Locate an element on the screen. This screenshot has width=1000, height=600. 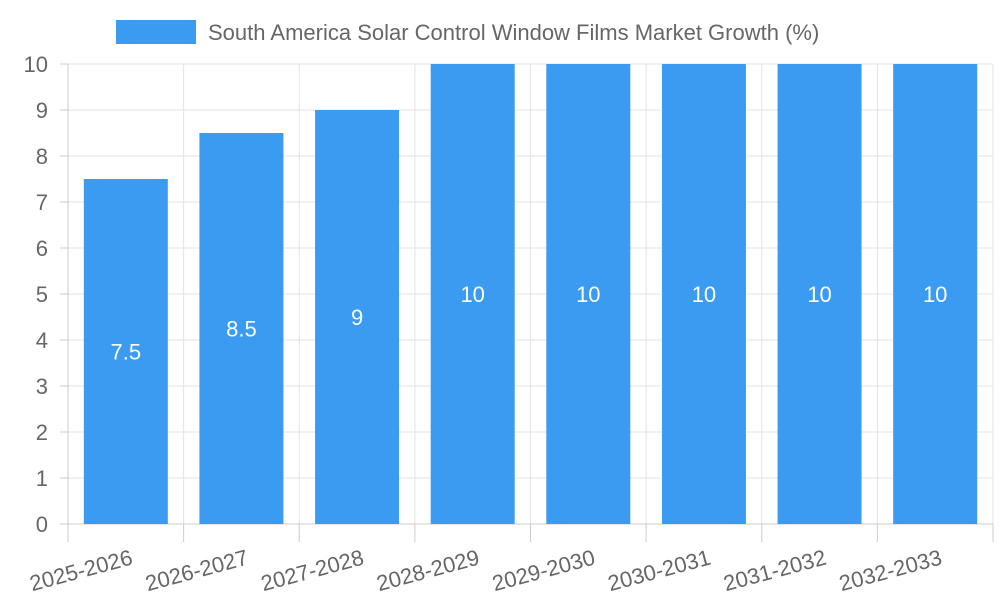
x-tick-label: 2030-2031 is located at coordinates (659, 570).